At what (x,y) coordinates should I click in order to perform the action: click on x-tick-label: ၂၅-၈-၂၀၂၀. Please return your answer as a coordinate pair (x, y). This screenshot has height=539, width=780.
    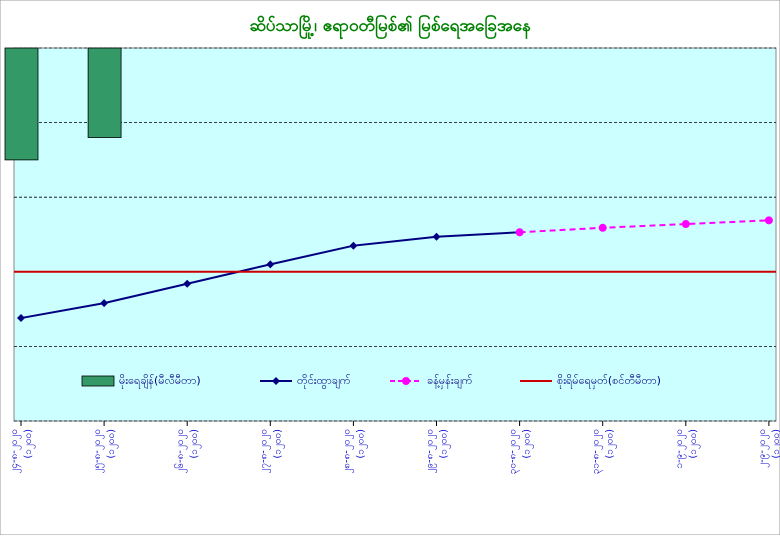
    Looking at the image, I should click on (98, 451).